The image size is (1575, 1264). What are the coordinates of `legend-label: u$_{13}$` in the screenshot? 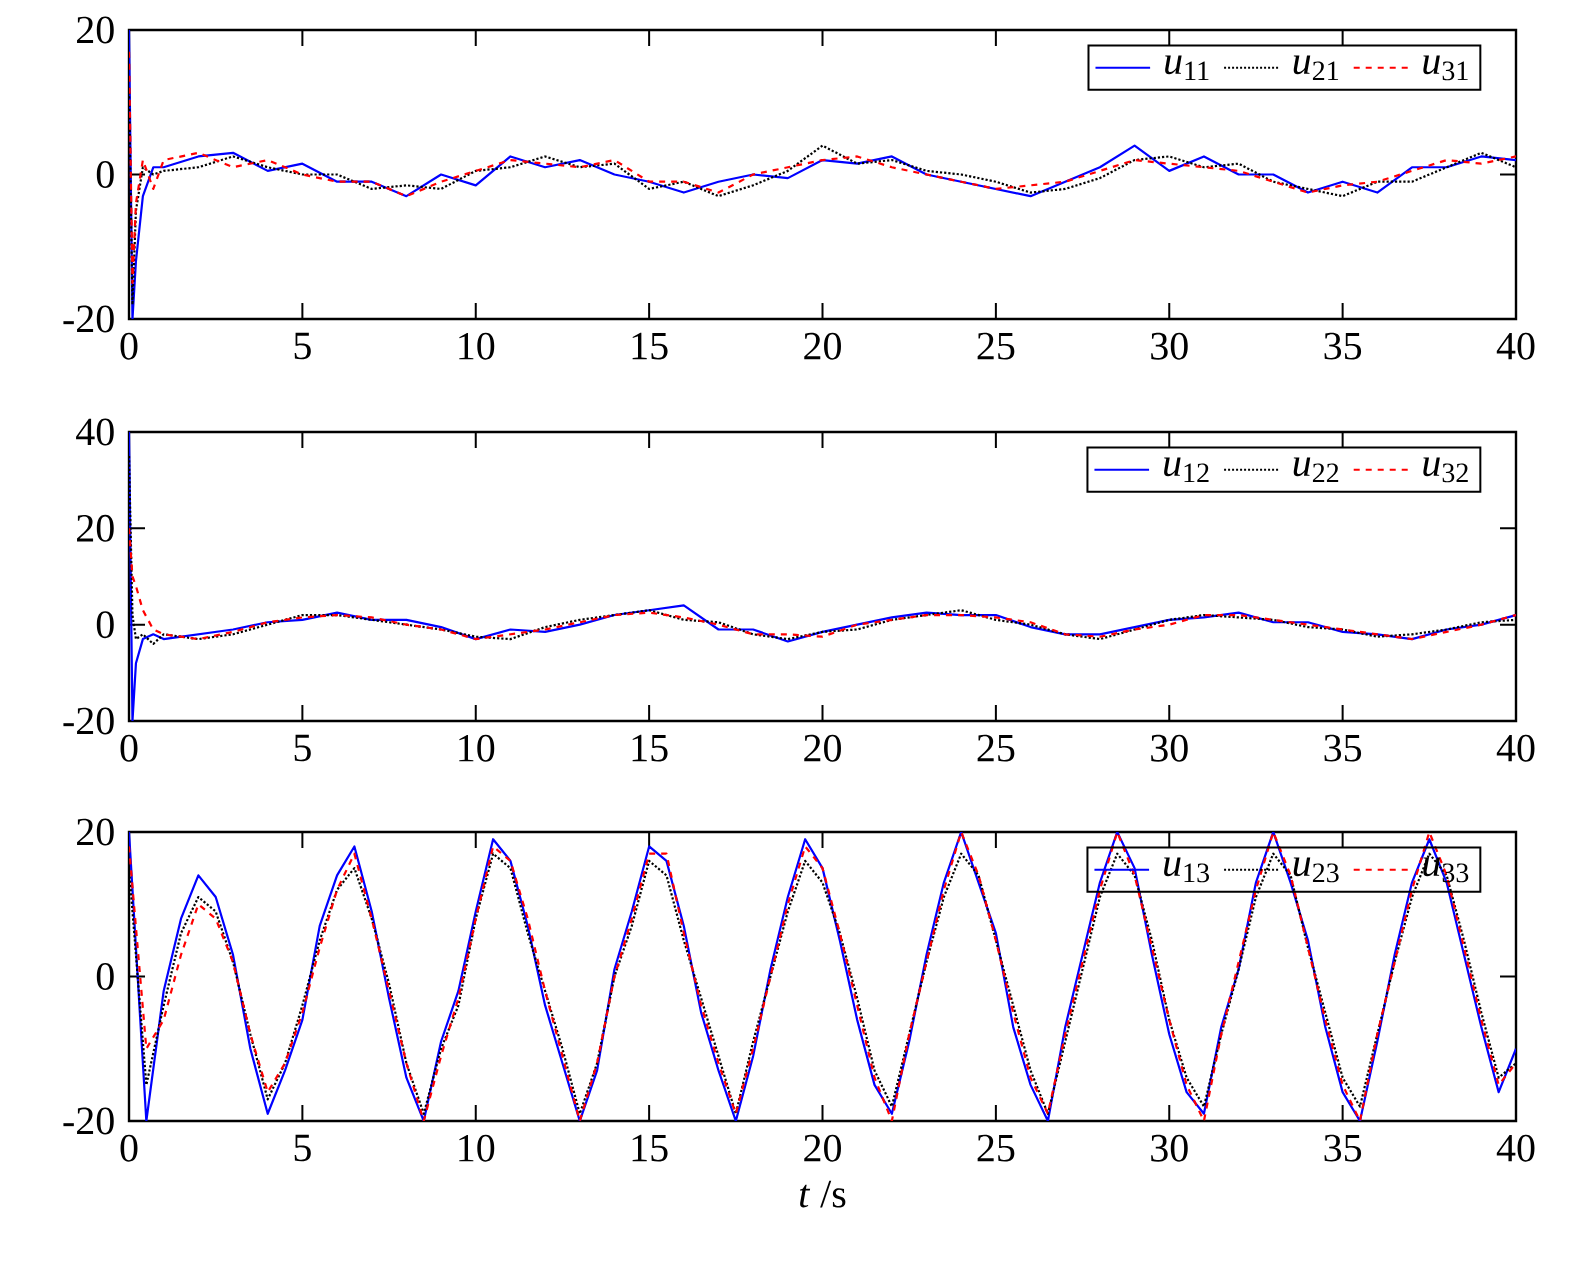 It's located at (1186, 870).